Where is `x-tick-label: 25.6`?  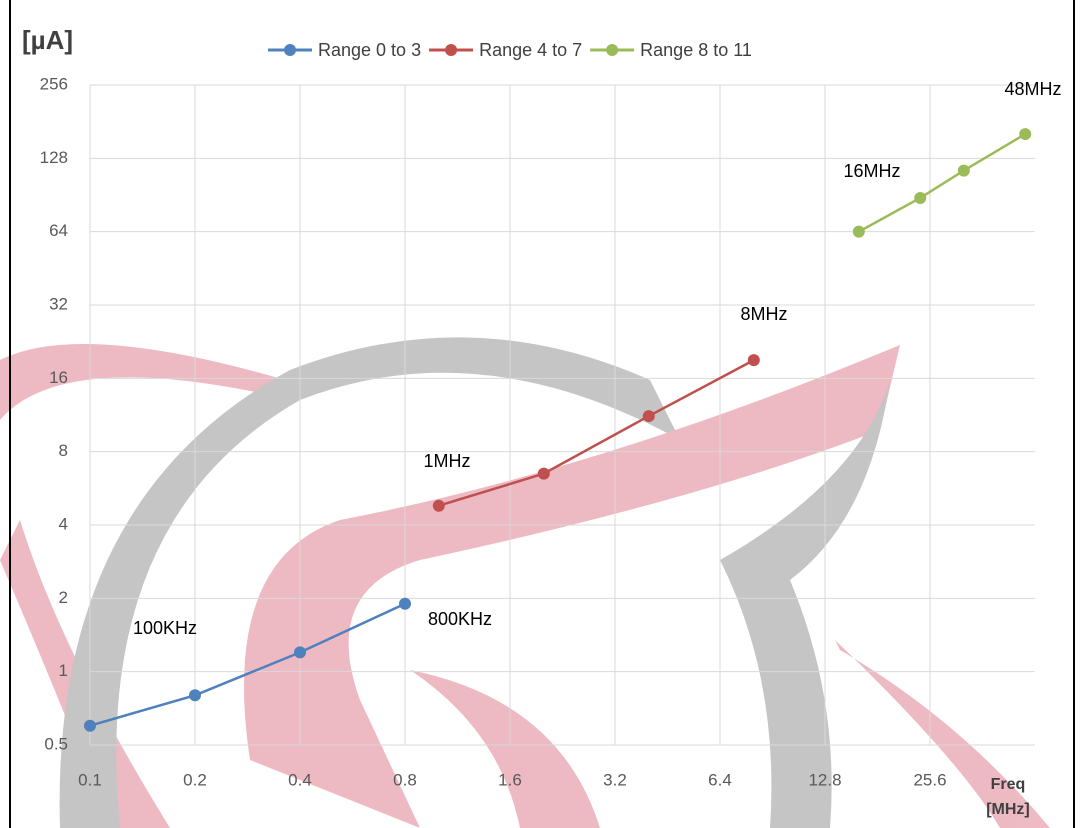
x-tick-label: 25.6 is located at coordinates (929, 779).